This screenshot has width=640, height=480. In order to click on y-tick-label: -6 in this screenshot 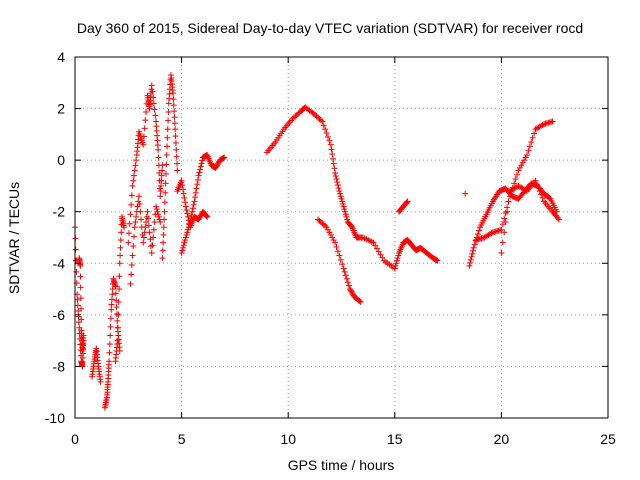, I will do `click(59, 315)`.